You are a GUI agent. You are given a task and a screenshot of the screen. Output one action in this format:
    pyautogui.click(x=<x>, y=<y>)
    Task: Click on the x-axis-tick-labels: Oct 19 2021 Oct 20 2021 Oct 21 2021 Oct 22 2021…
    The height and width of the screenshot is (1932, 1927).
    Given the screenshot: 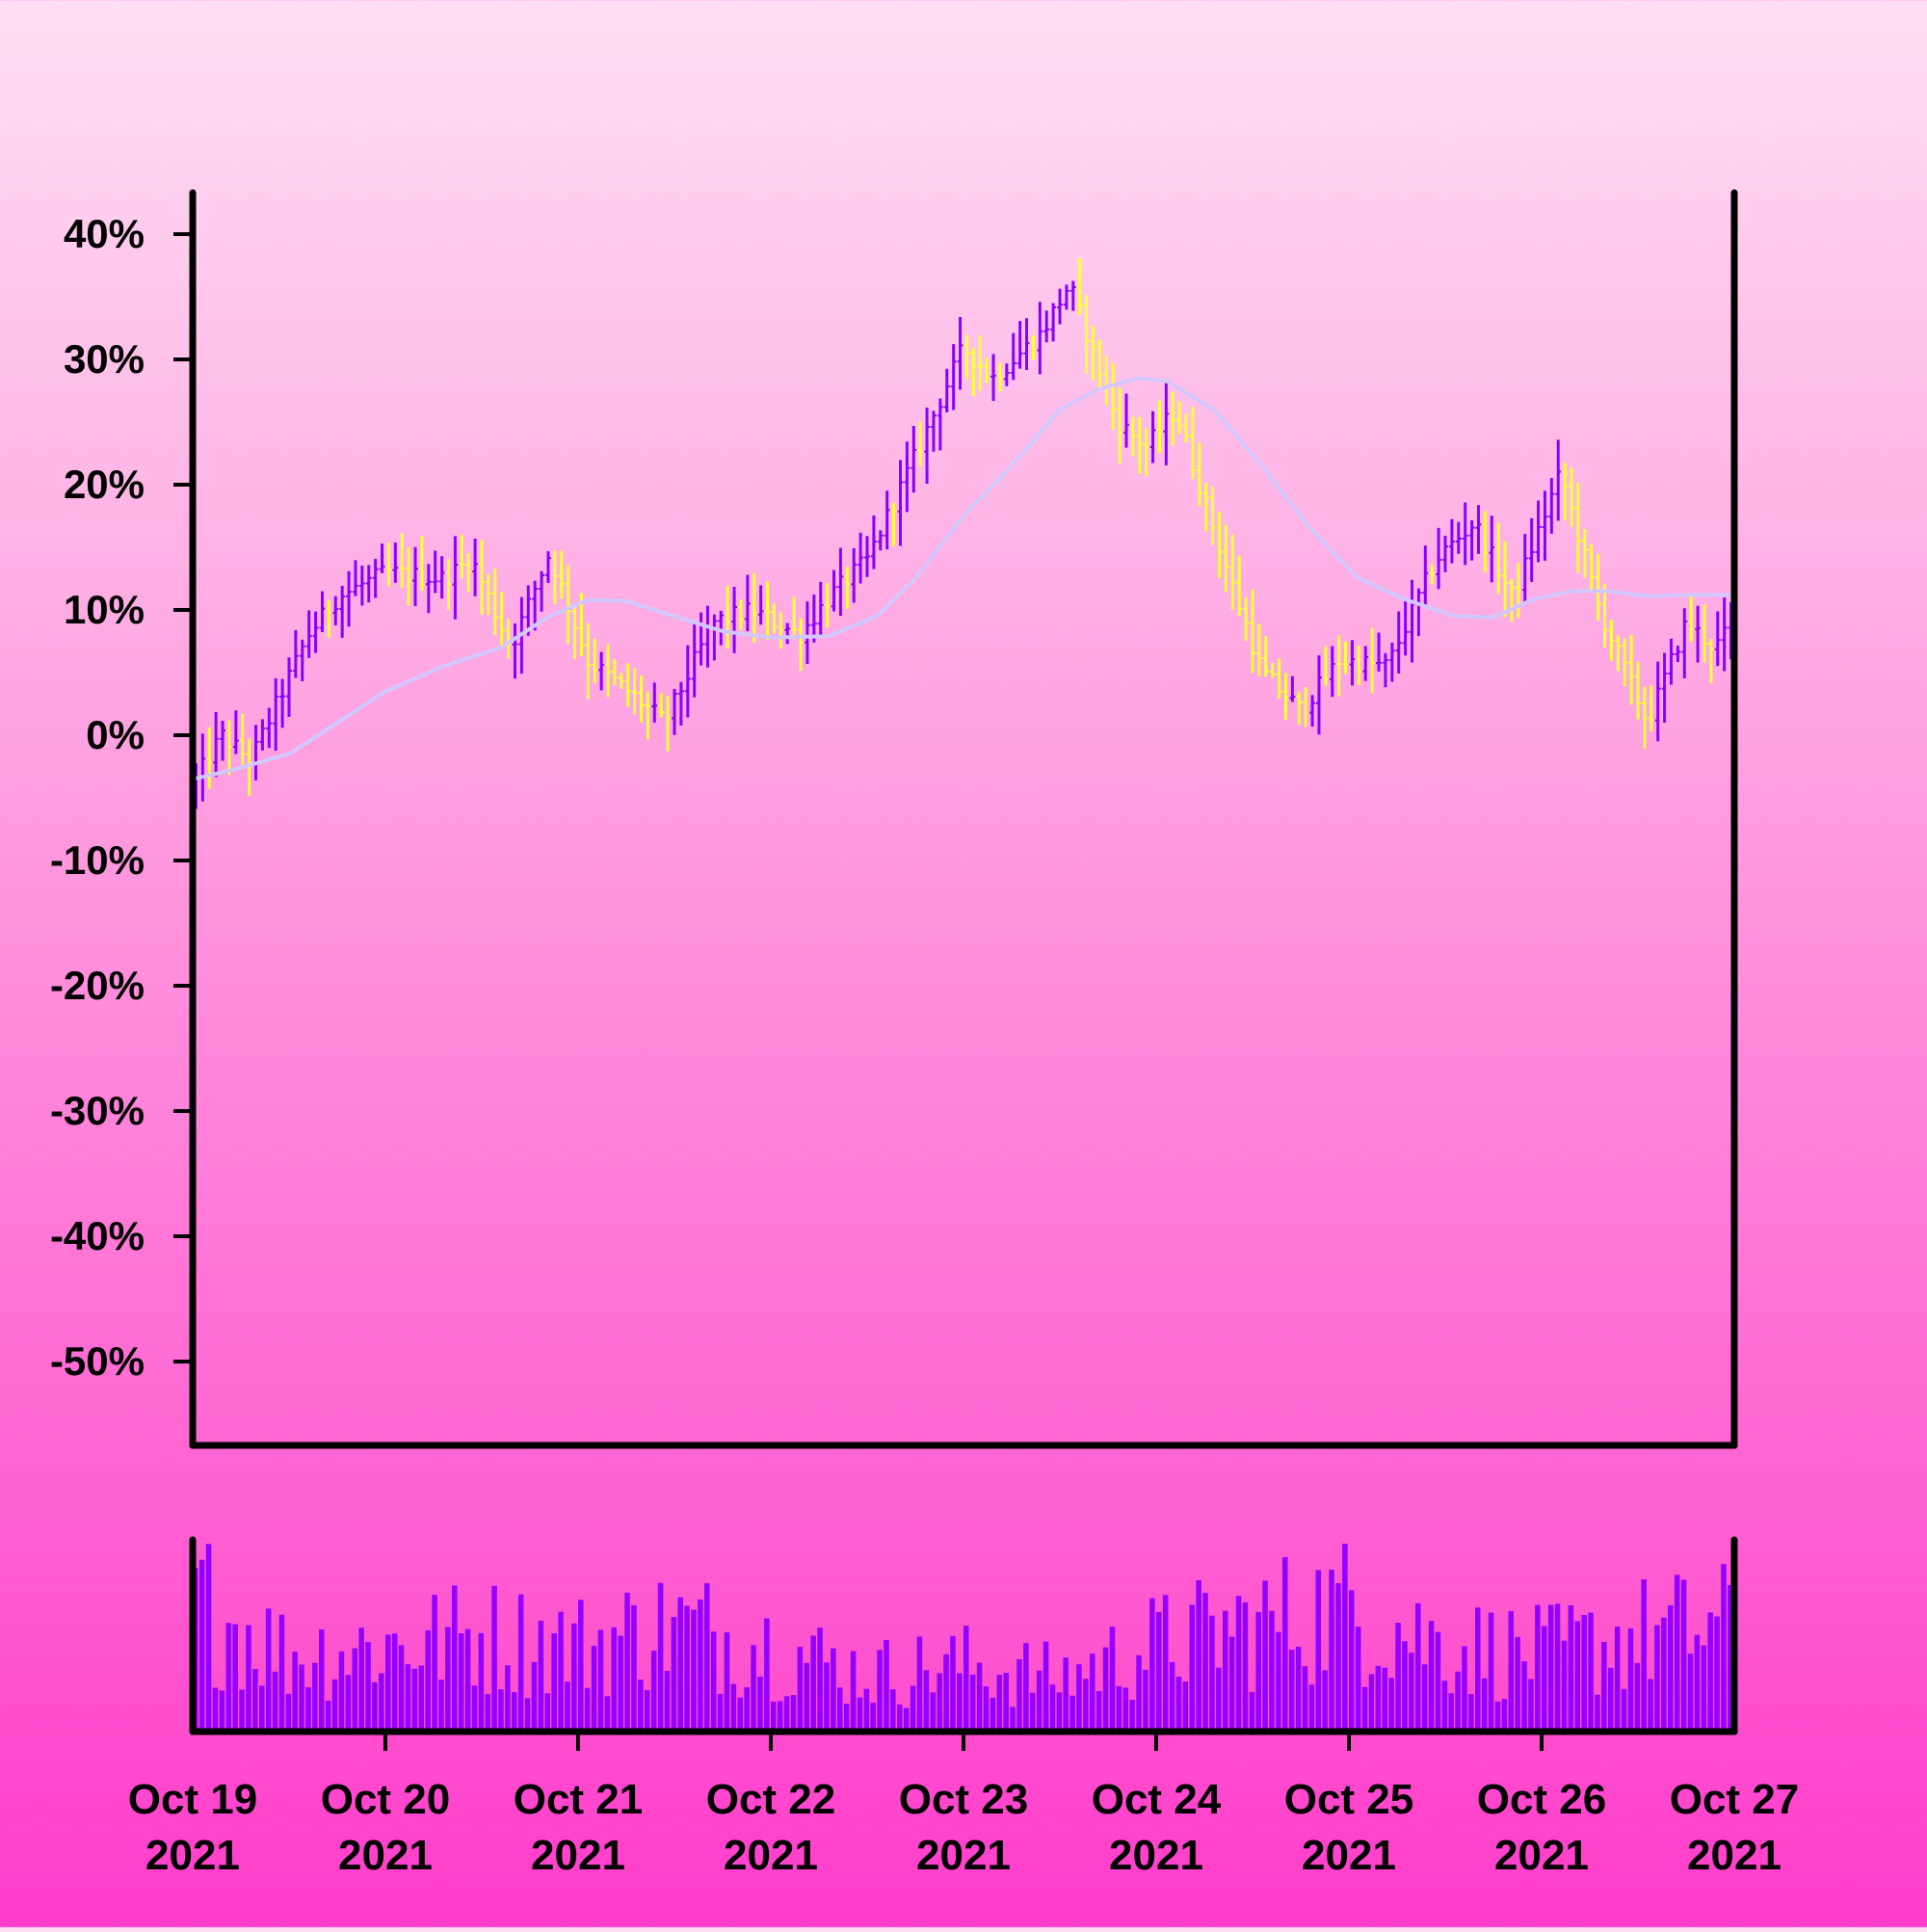 What is the action you would take?
    pyautogui.click(x=964, y=1827)
    